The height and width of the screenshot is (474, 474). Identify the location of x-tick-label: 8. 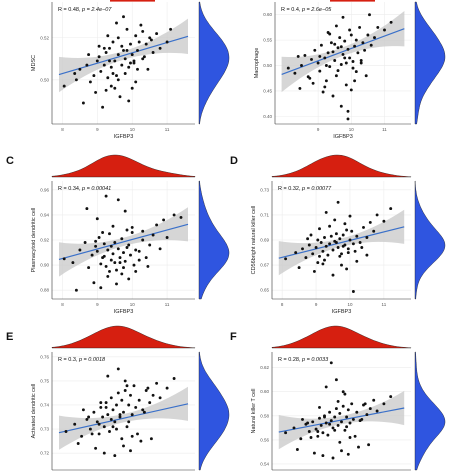
(62, 129).